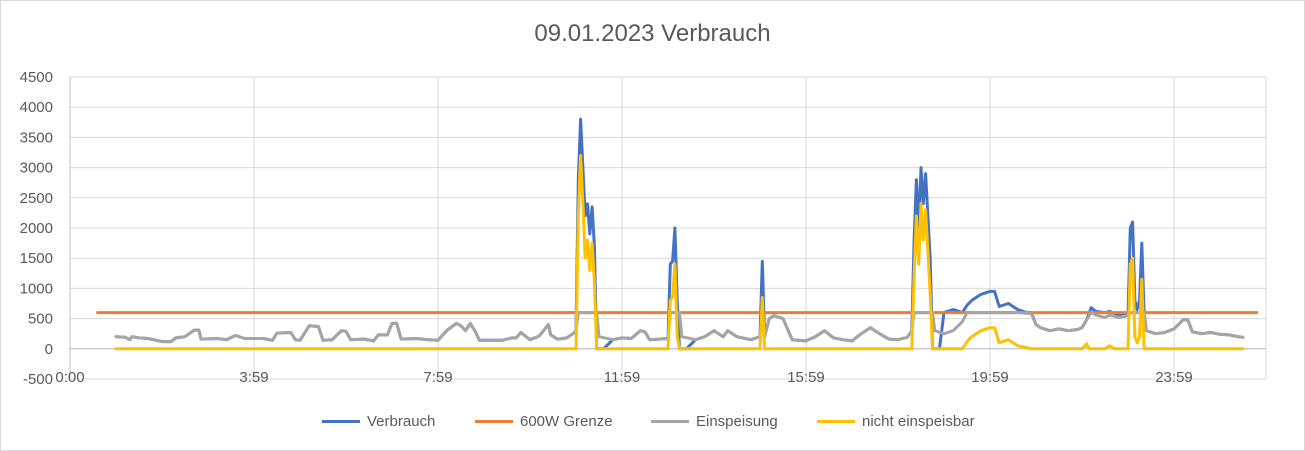 The image size is (1305, 451). I want to click on legend-item-600w-grenze: 600W Grenze, so click(544, 421).